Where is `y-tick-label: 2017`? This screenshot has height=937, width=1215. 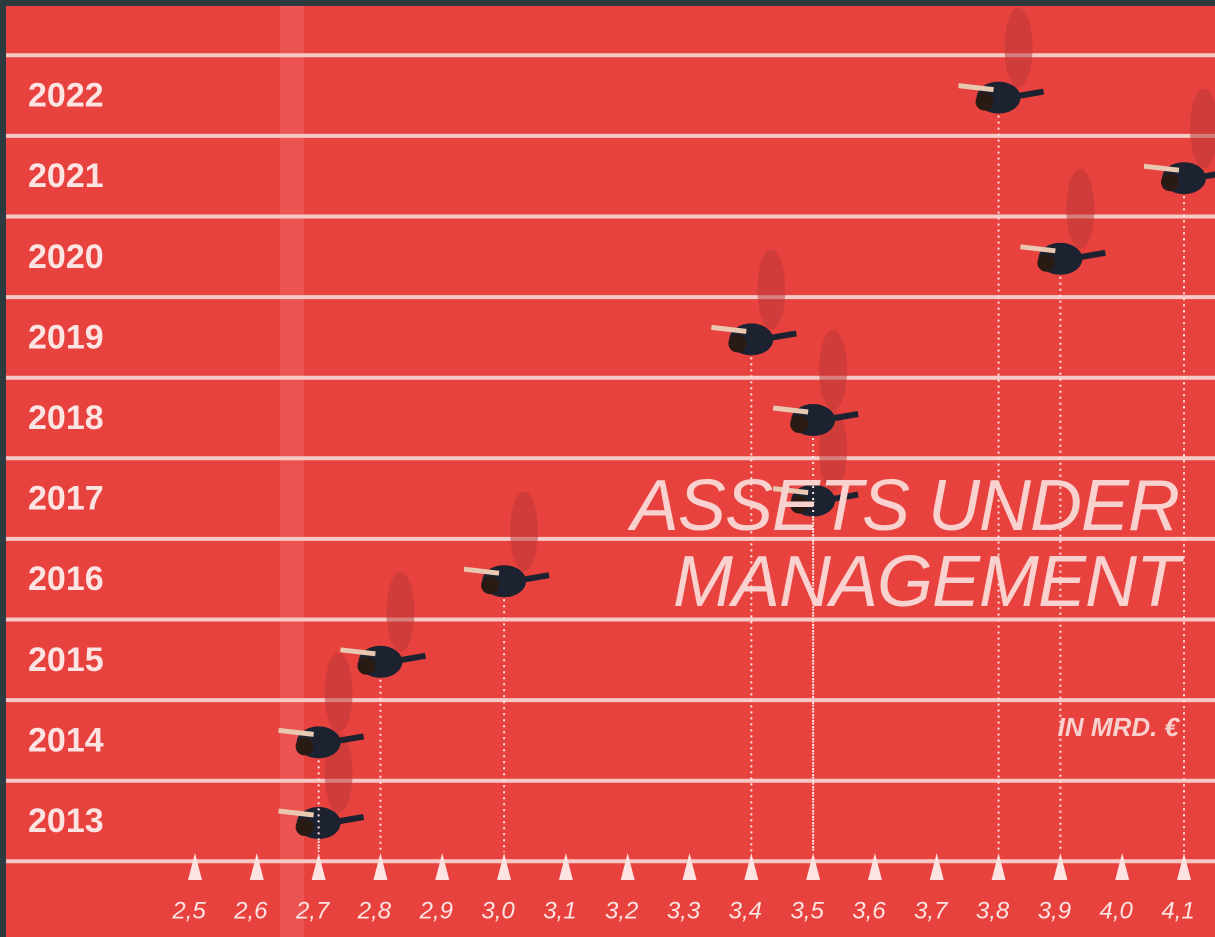 y-tick-label: 2017 is located at coordinates (66, 499).